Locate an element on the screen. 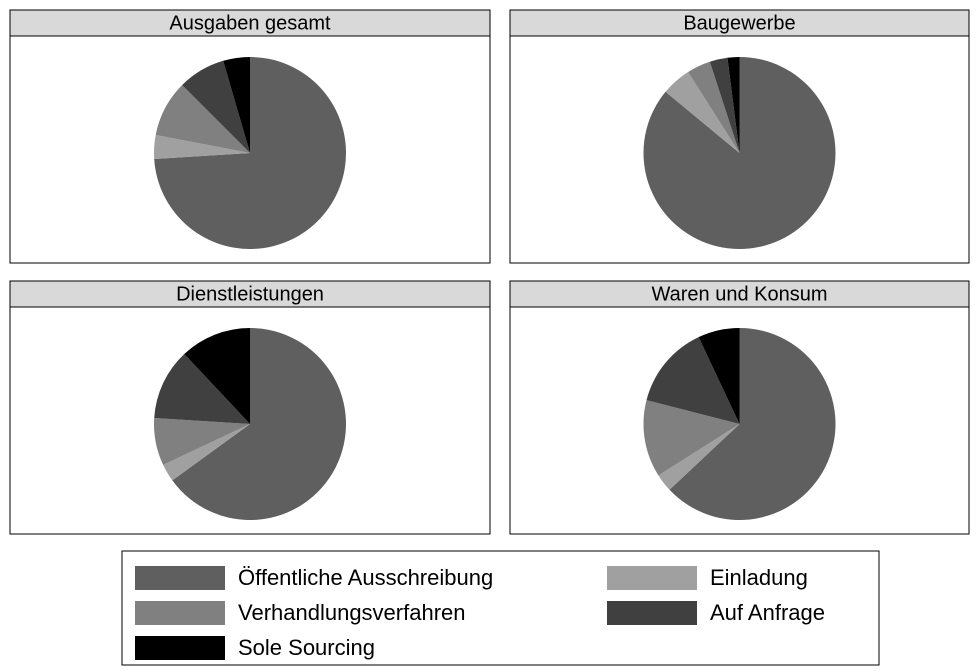 This screenshot has height=671, width=979. panel-title: Baugewerbe is located at coordinates (739, 23).